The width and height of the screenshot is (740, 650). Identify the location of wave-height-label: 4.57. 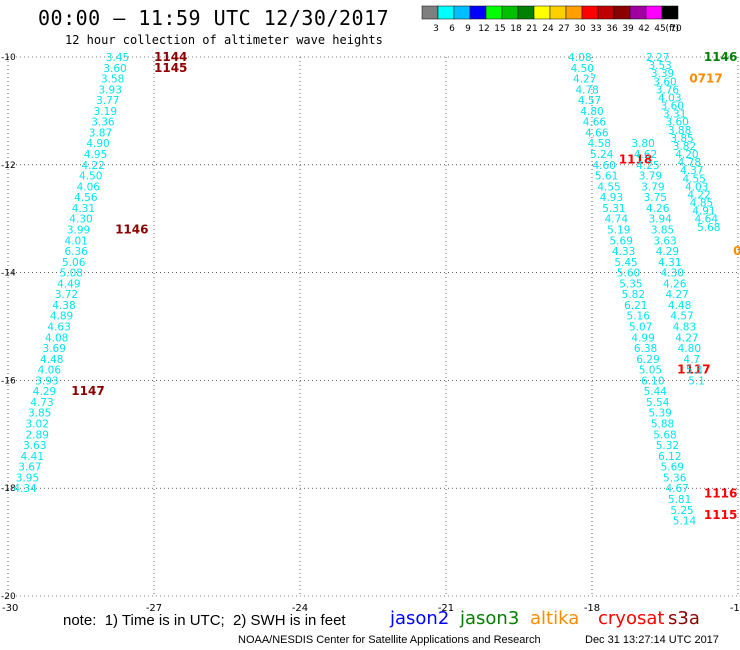
(589, 101).